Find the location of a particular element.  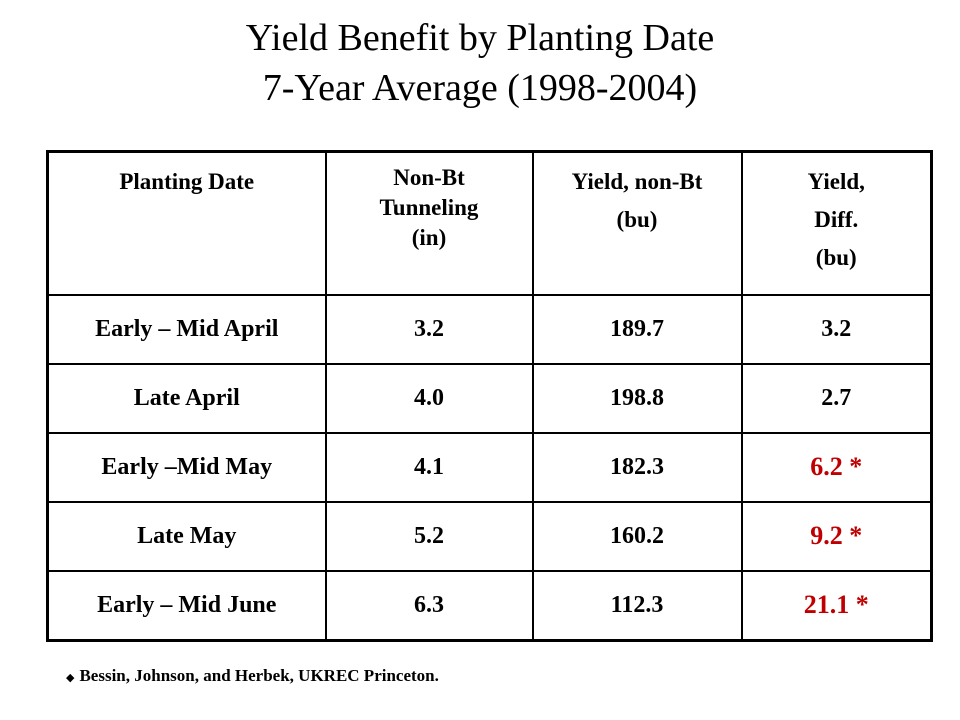

cell-yield-non-bt: 198.8 is located at coordinates (637, 398).